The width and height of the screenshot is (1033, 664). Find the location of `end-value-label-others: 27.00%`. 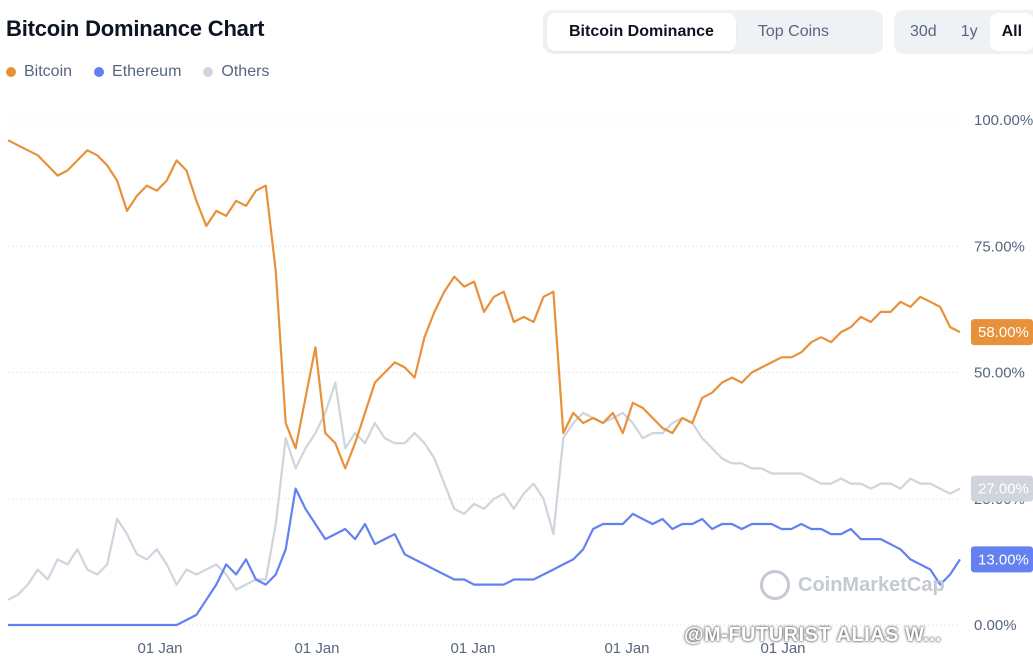

end-value-label-others: 27.00% is located at coordinates (1003, 489).